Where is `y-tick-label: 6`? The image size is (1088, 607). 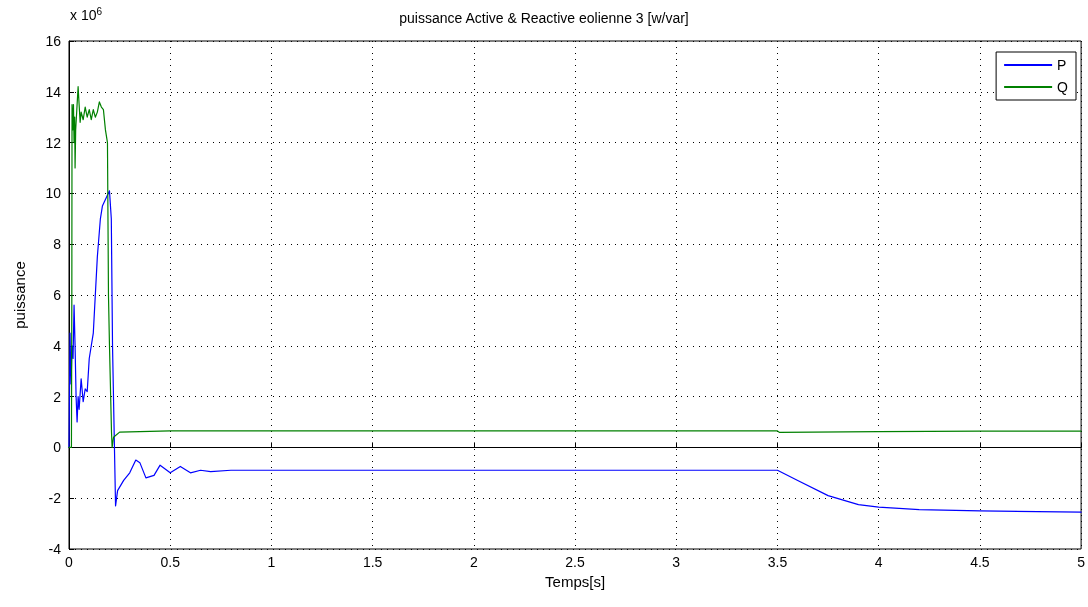 y-tick-label: 6 is located at coordinates (57, 295).